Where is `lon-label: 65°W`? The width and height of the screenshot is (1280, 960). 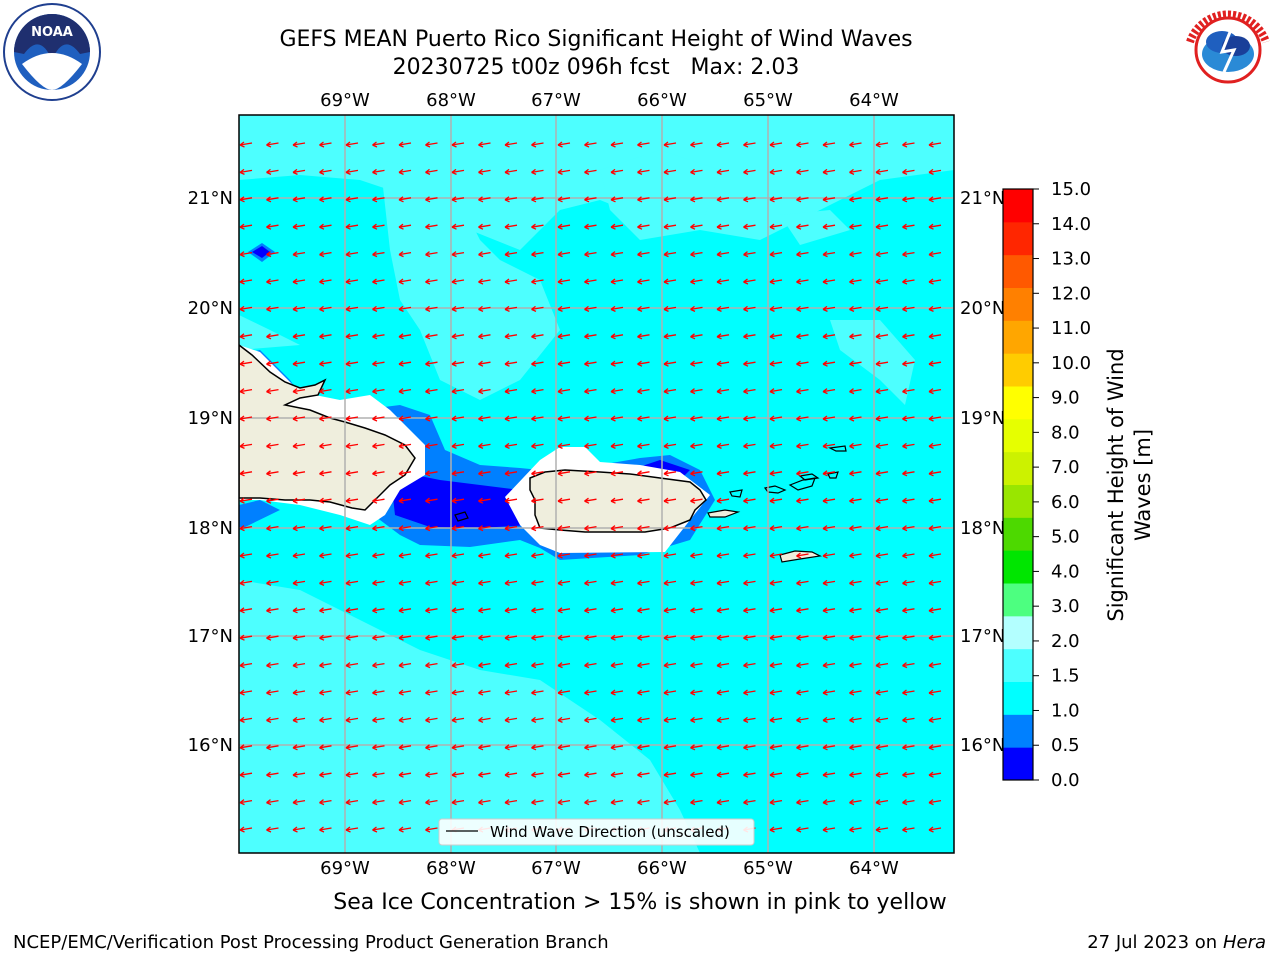
lon-label: 65°W is located at coordinates (768, 868).